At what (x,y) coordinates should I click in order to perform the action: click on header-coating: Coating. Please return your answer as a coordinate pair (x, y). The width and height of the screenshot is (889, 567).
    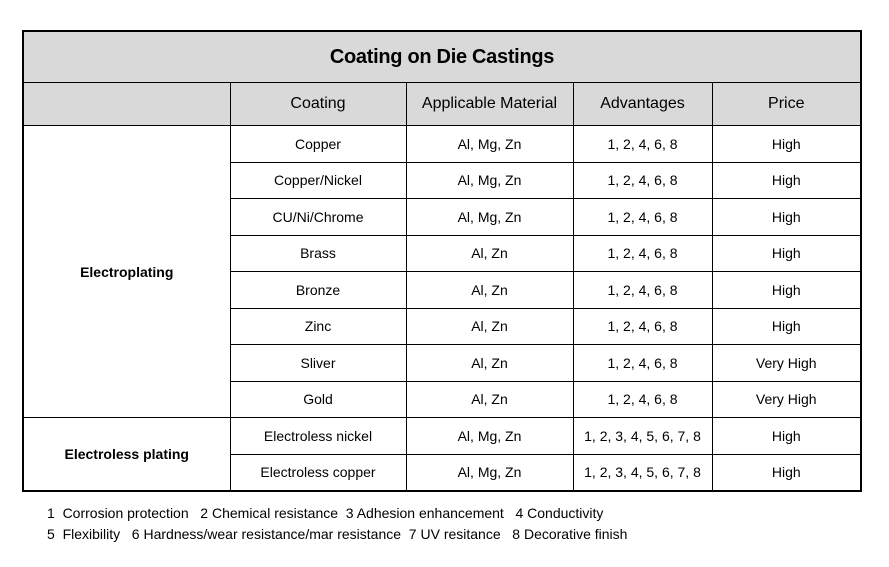
    Looking at the image, I should click on (318, 104).